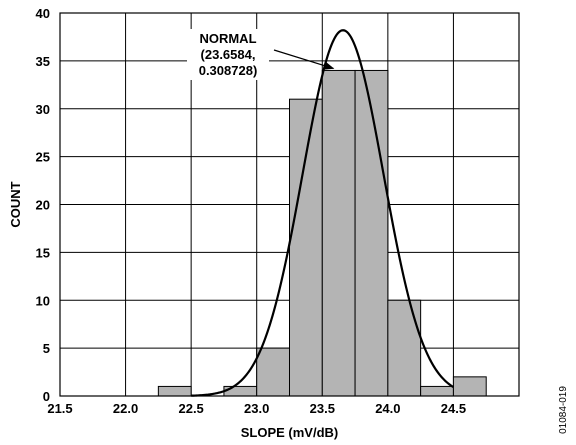 Image resolution: width=576 pixels, height=445 pixels. I want to click on y-tick-labels: 0 5 10 15 20 25 30 35 40, so click(43, 205).